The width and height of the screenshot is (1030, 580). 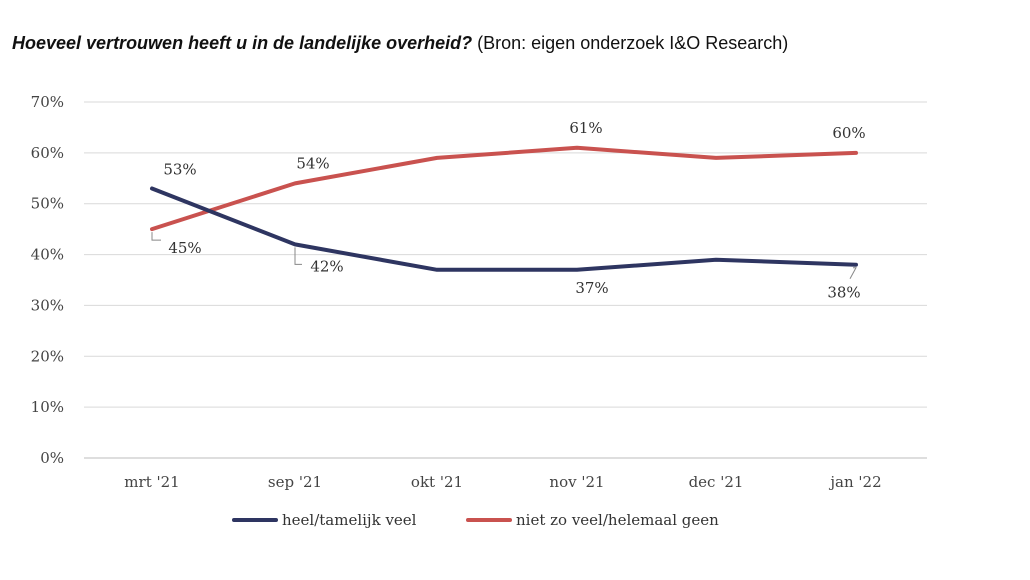 I want to click on data-label: 37%, so click(x=591, y=288).